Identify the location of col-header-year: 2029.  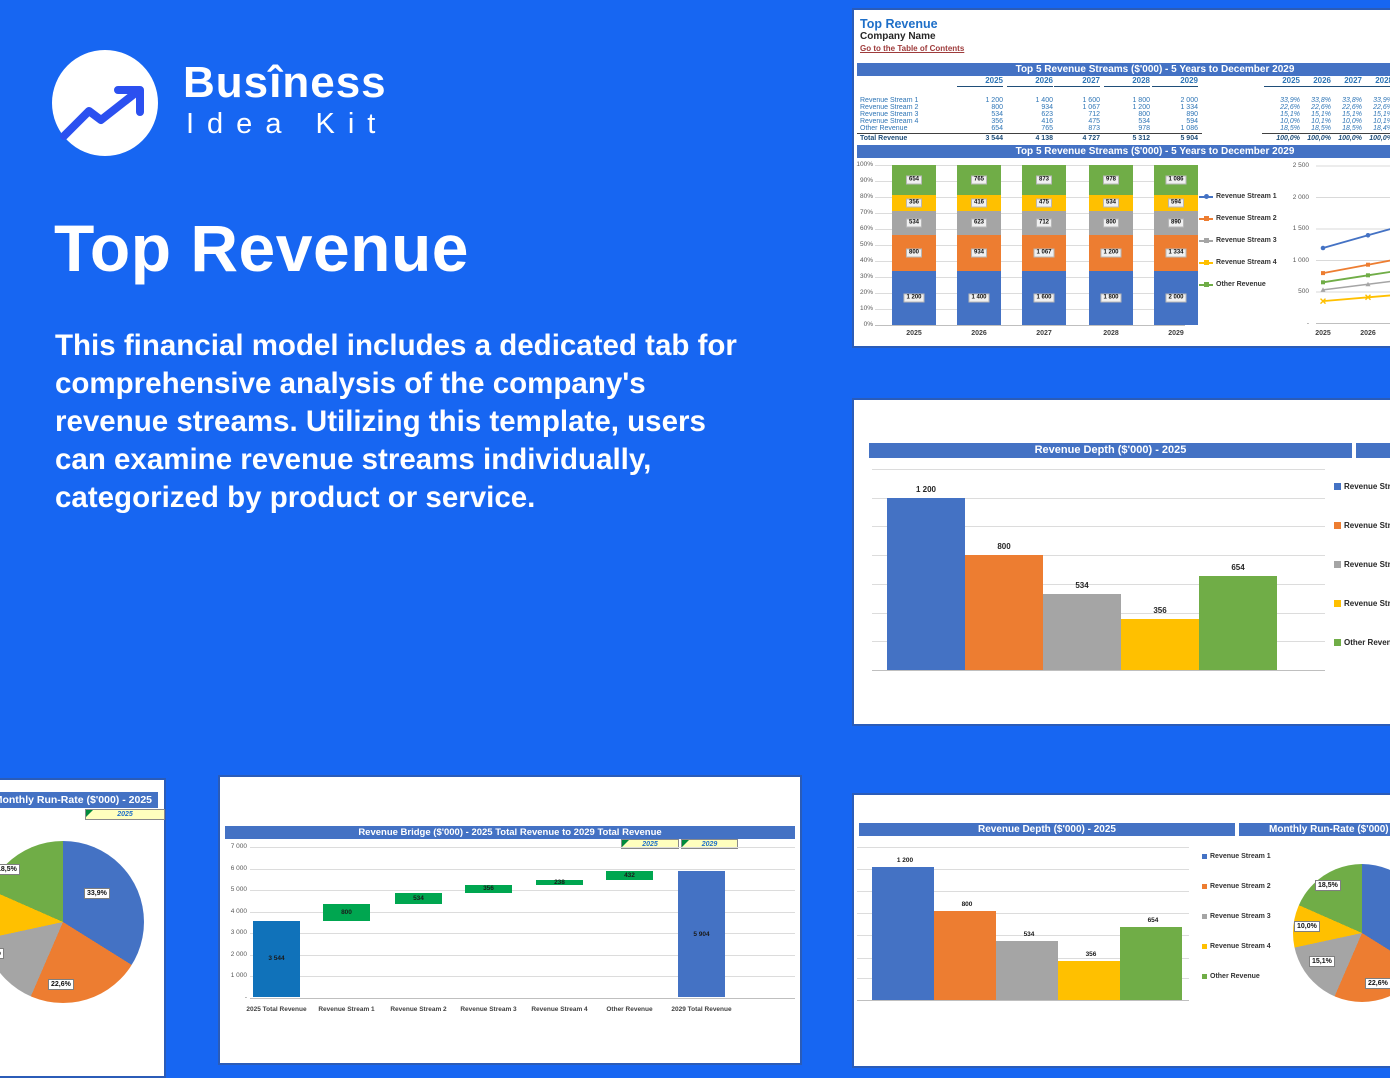
(1175, 81).